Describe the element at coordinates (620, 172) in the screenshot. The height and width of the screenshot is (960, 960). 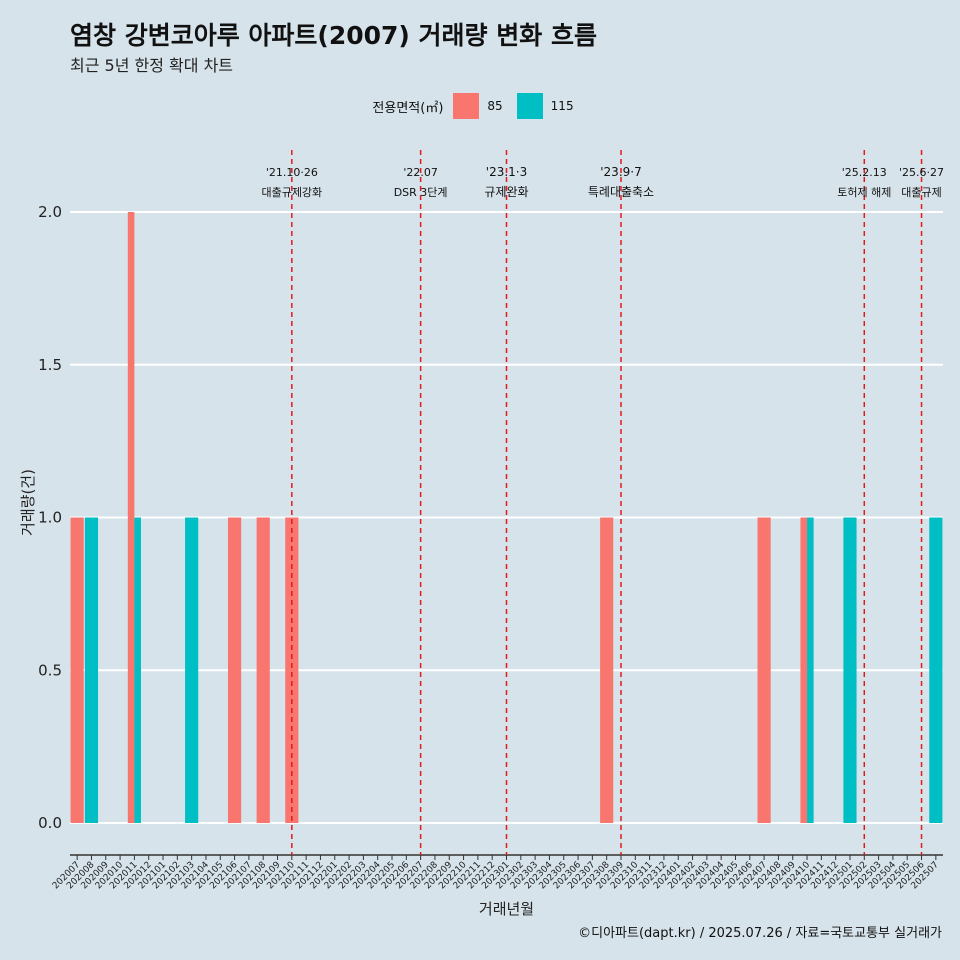
I see `event-date-label: '23.9·7` at that location.